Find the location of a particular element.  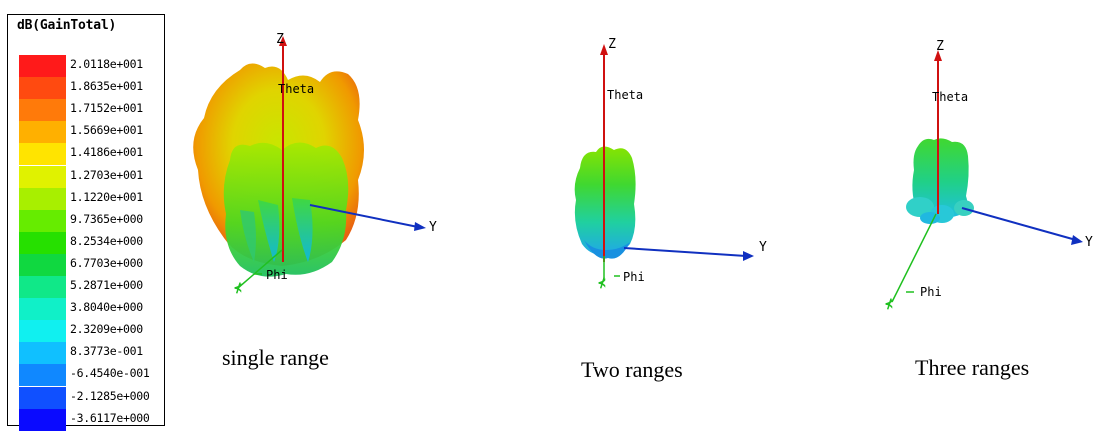

legend-row: 9.7365e+000 is located at coordinates (86, 220).